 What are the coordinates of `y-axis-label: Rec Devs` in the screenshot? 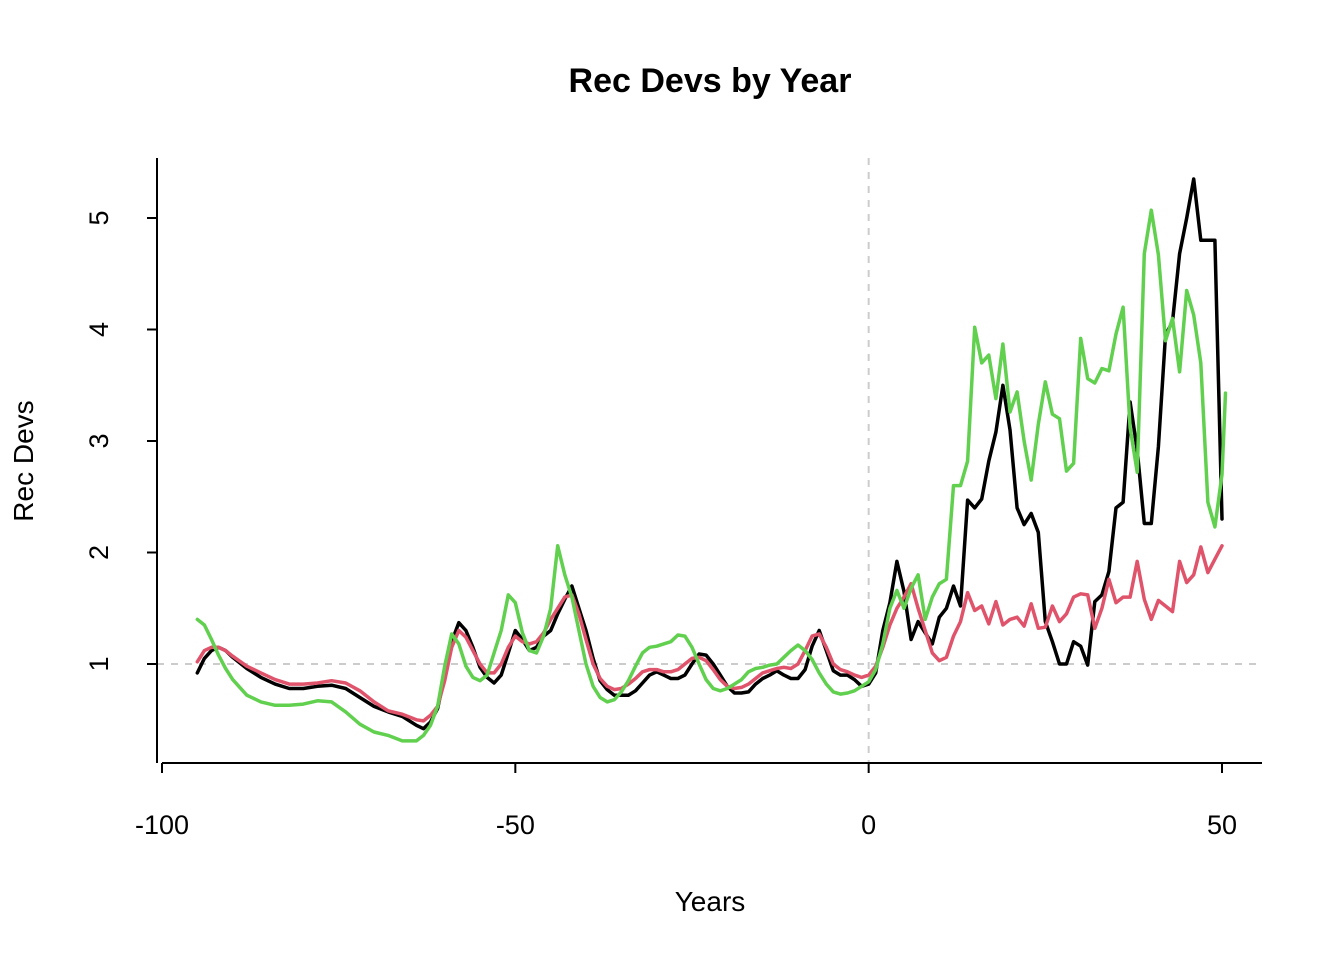 It's located at (23, 460).